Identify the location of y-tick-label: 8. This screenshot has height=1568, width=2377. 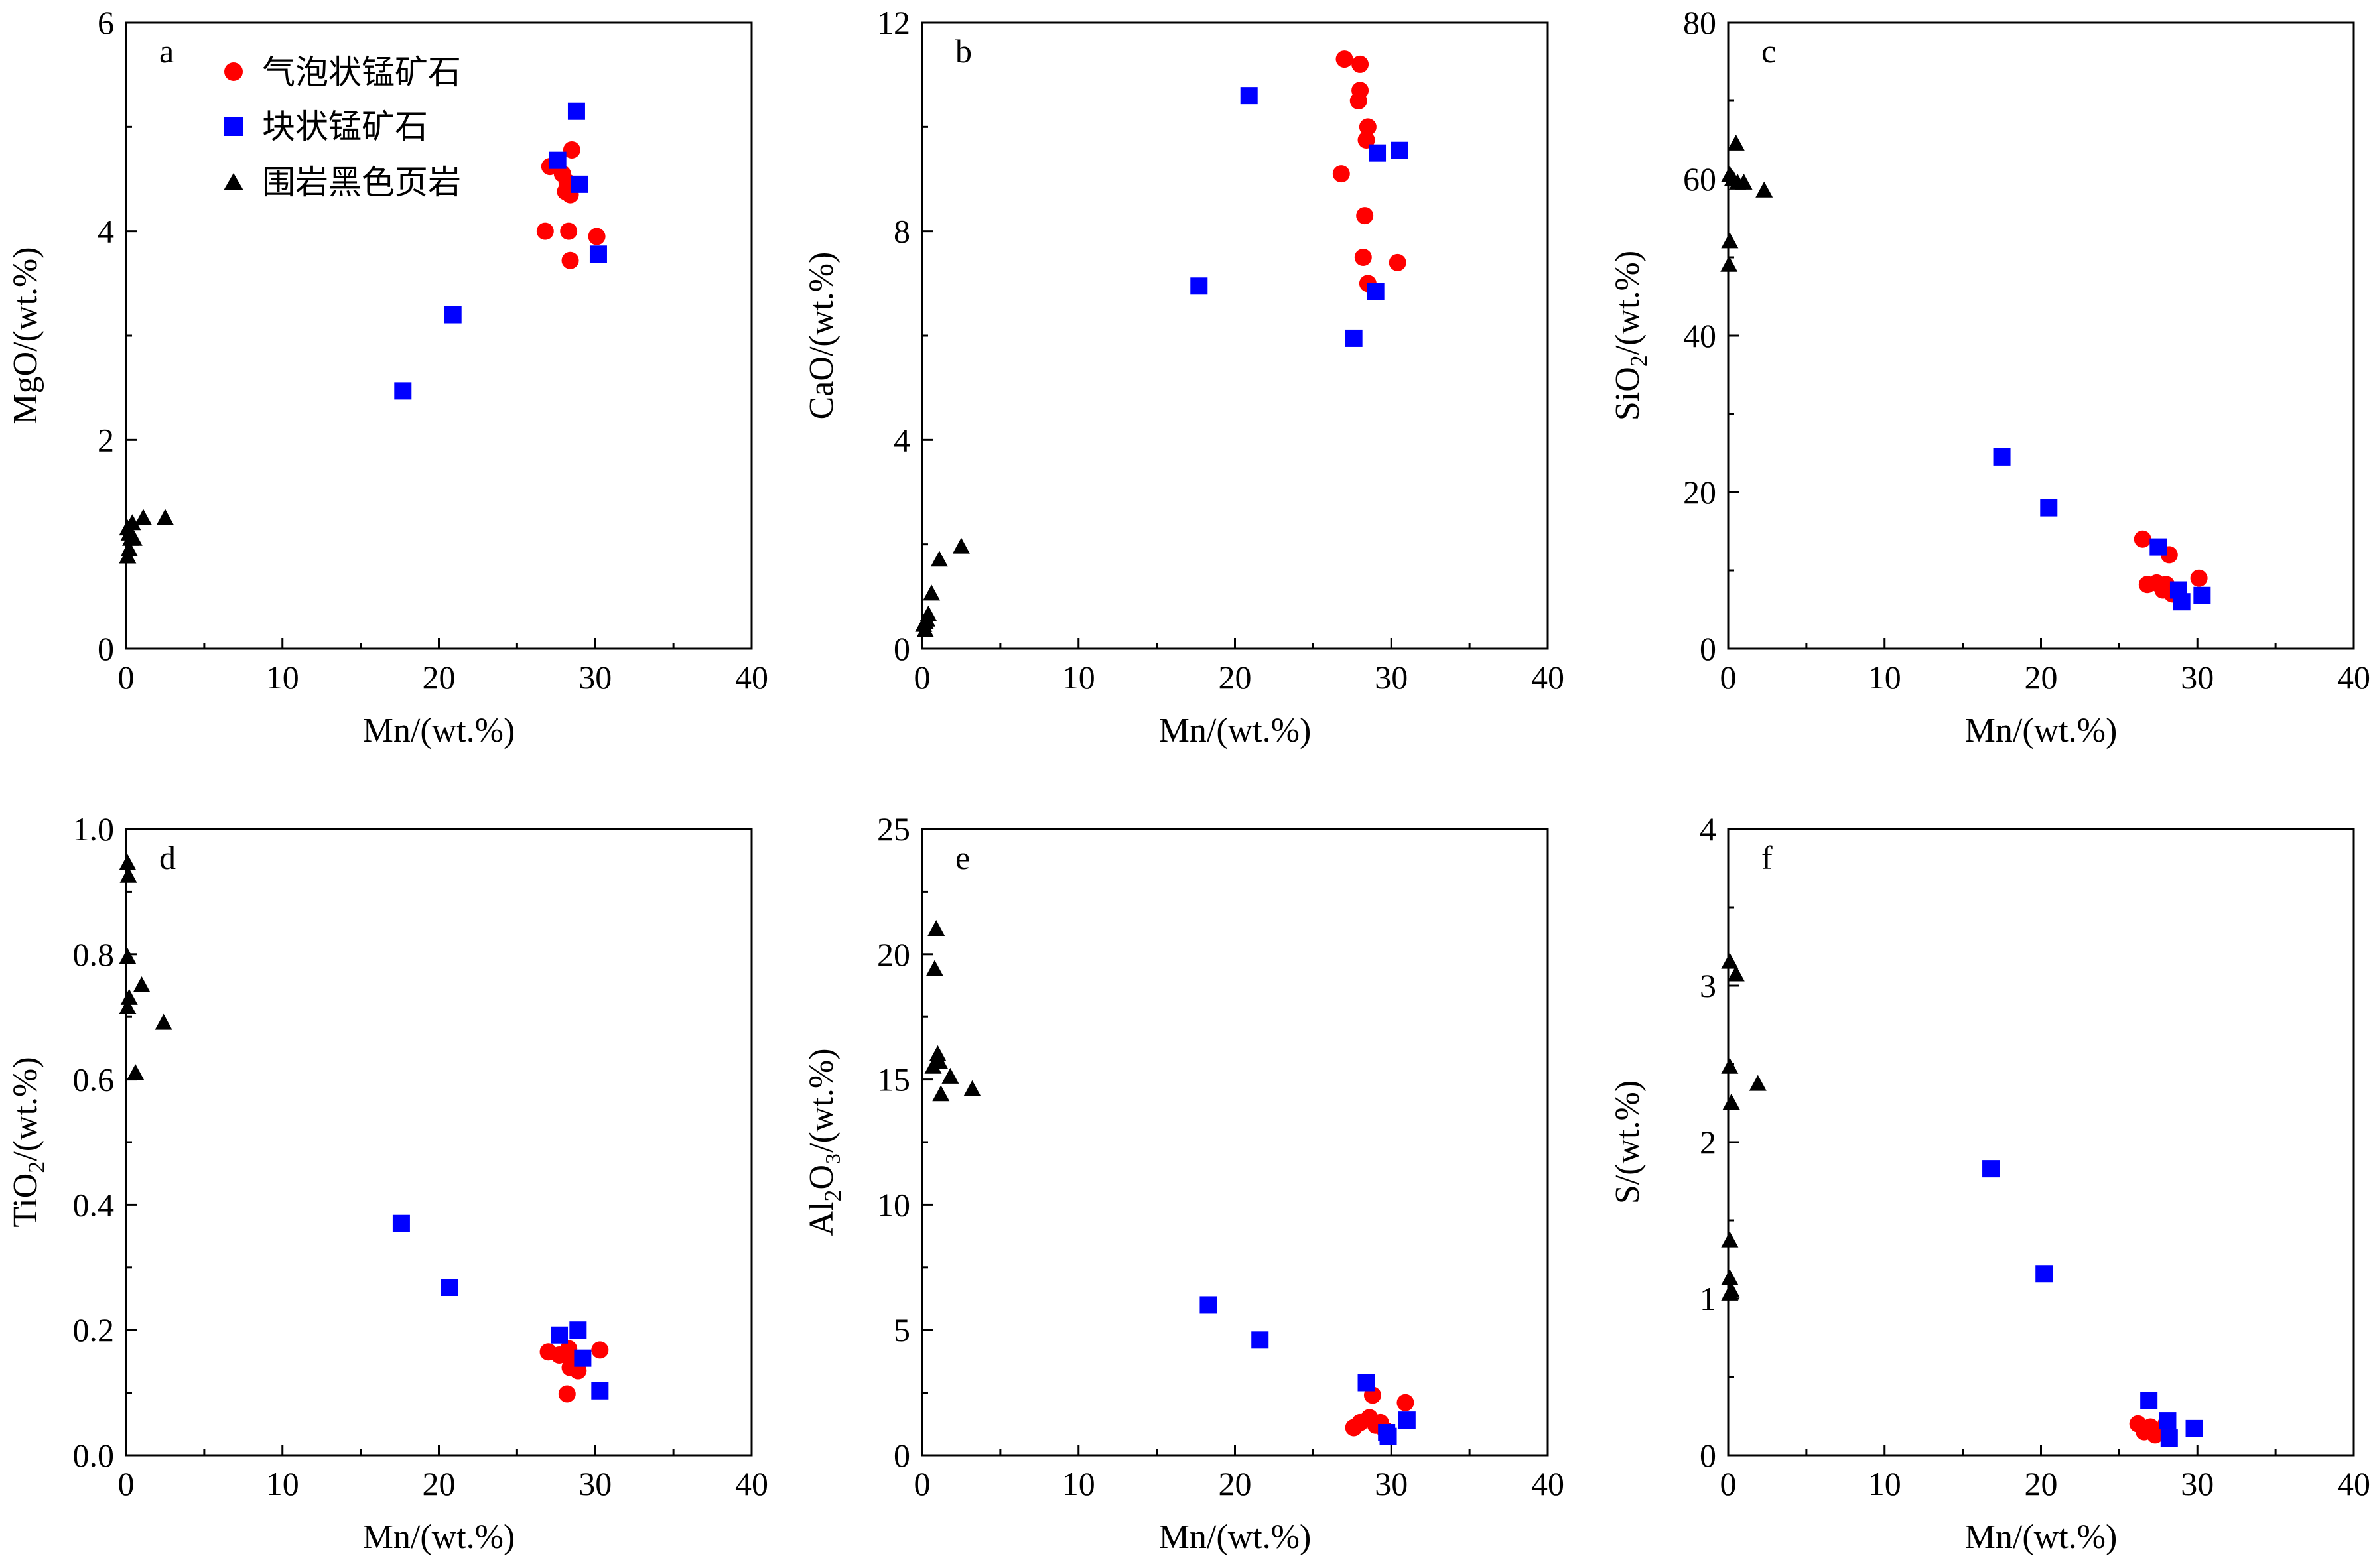
(902, 232).